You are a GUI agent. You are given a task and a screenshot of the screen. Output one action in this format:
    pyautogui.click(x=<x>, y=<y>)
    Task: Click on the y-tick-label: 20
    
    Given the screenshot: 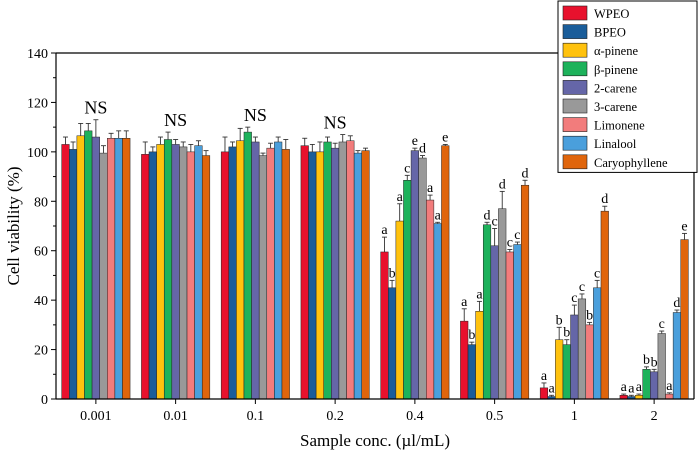 What is the action you would take?
    pyautogui.click(x=41, y=351)
    